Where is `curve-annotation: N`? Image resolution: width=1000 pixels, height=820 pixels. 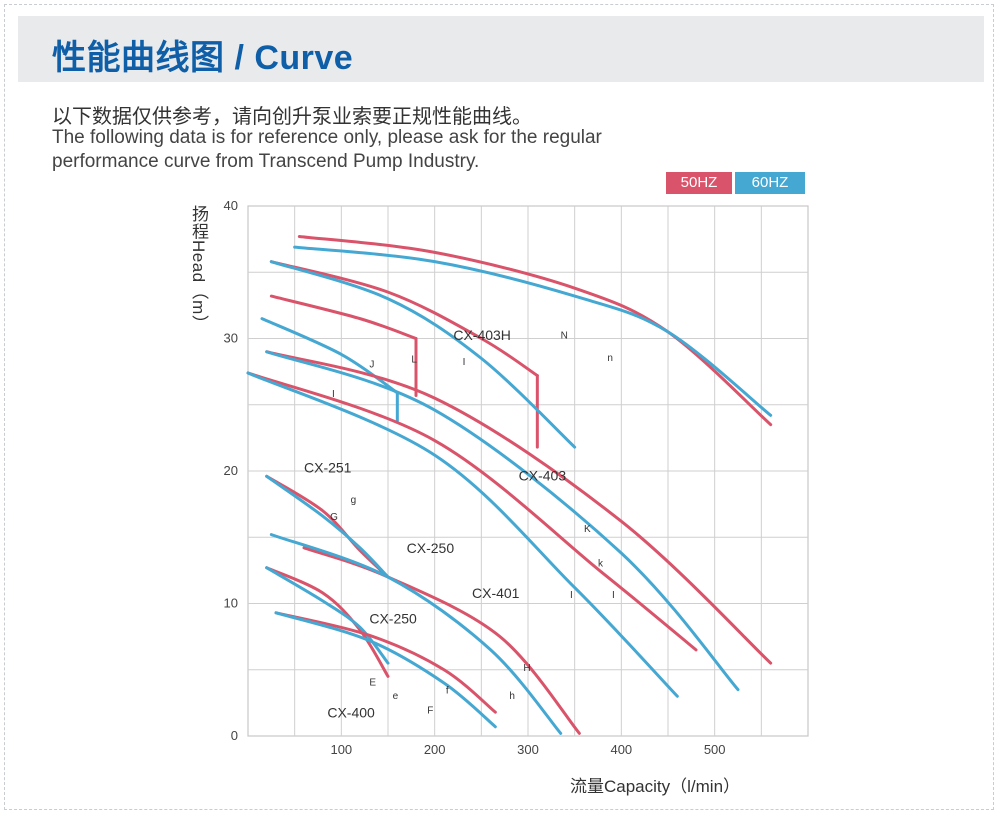 curve-annotation: N is located at coordinates (564, 336).